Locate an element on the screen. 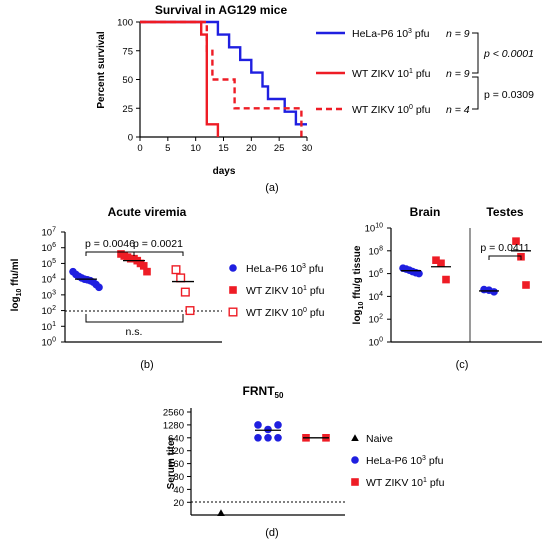 Image resolution: width=550 pixels, height=543 pixels. panel-c-ytick-label: 10⁶ is located at coordinates (376, 274).